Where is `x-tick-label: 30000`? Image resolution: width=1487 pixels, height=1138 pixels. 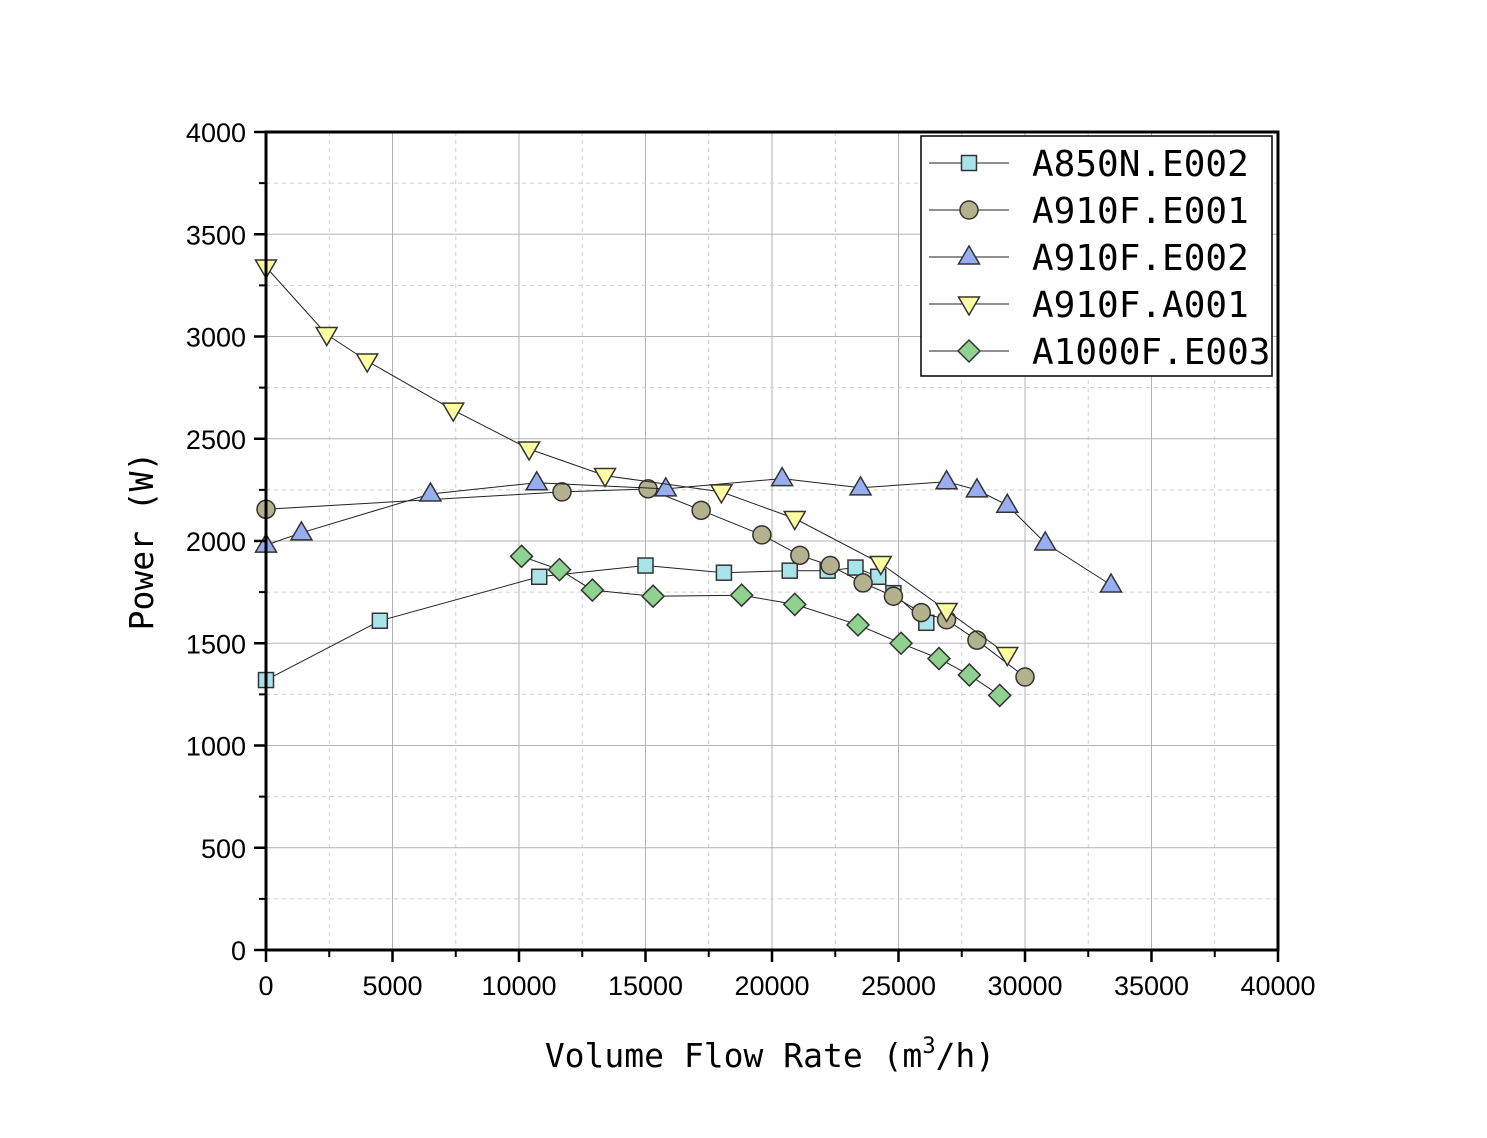 x-tick-label: 30000 is located at coordinates (1024, 986).